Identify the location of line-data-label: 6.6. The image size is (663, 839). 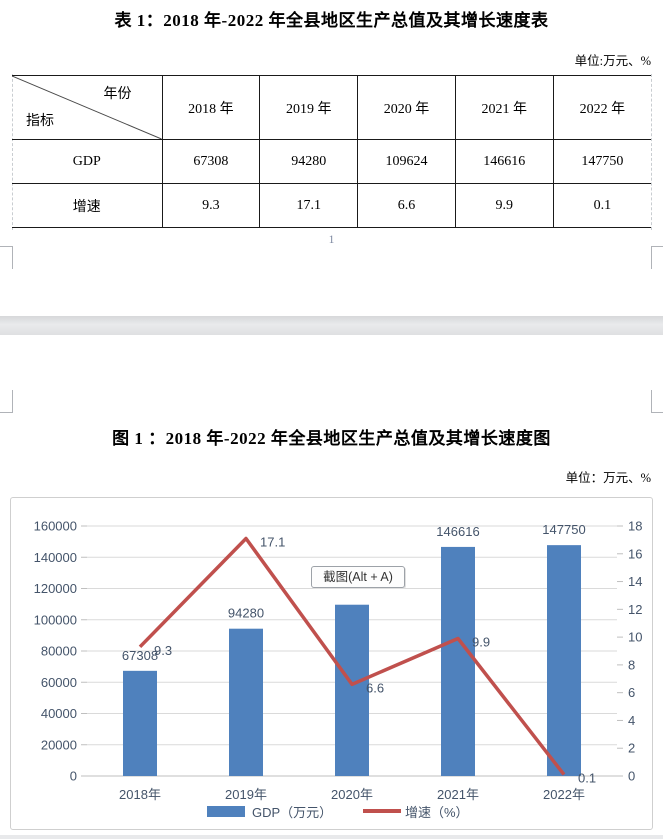
(375, 687).